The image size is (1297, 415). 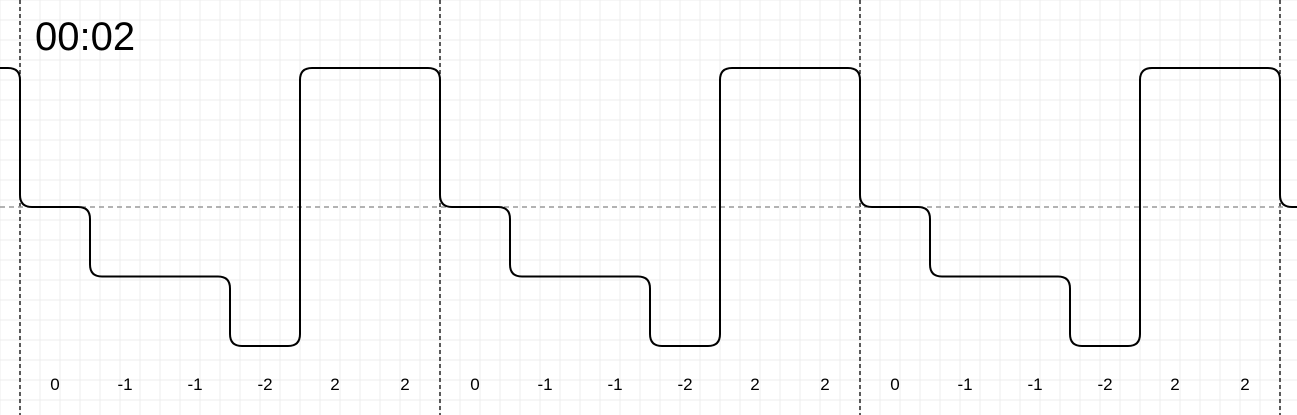 I want to click on symbol-labels: 0 -1 -1 -2 2 2 0 -1 -1 -2 2 2 0 -1 -1 -2 2 2, so click(x=649, y=384).